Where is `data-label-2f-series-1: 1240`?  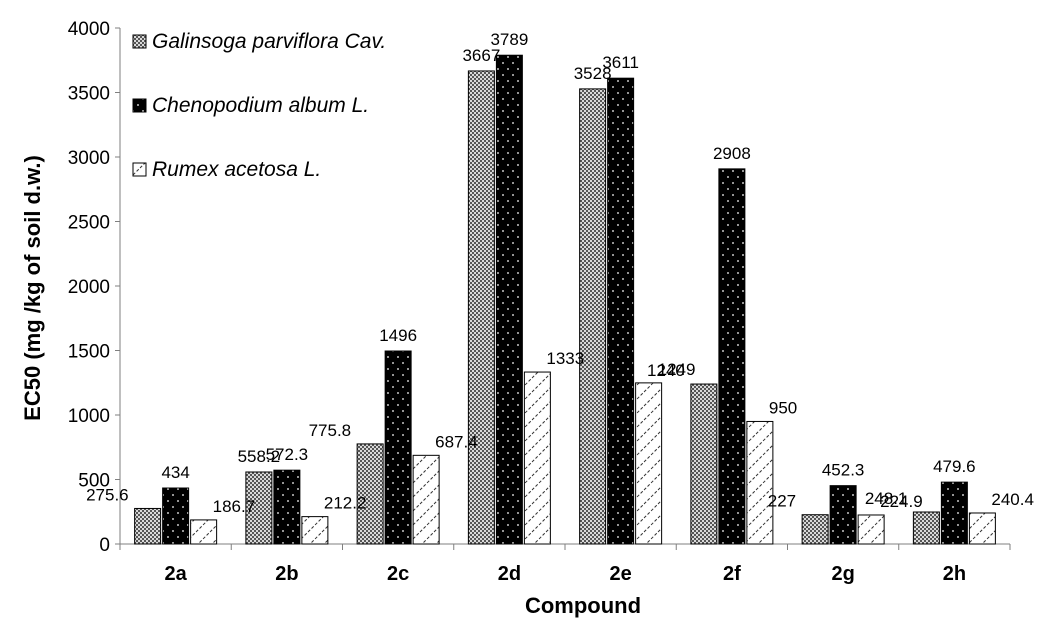 data-label-2f-series-1: 1240 is located at coordinates (666, 370).